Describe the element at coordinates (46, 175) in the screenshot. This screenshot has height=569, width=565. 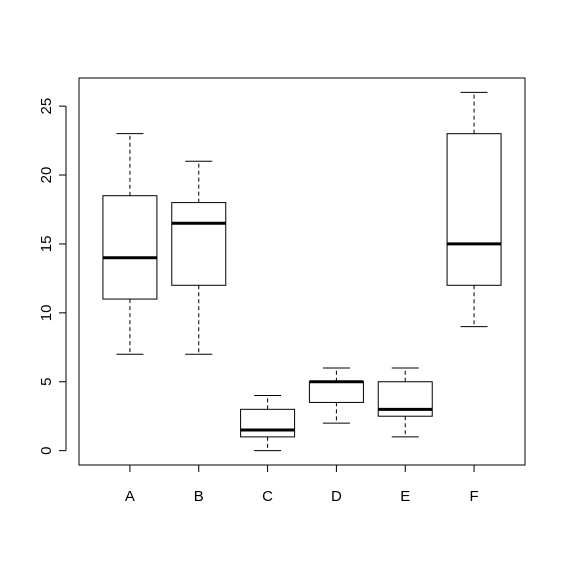
I see `y-tick-label: 20` at that location.